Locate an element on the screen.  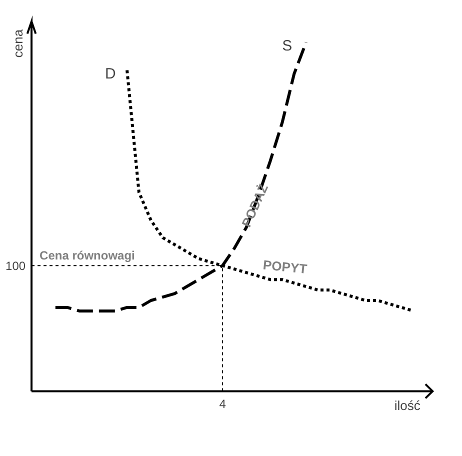
y-axis-title: cena is located at coordinates (18, 43).